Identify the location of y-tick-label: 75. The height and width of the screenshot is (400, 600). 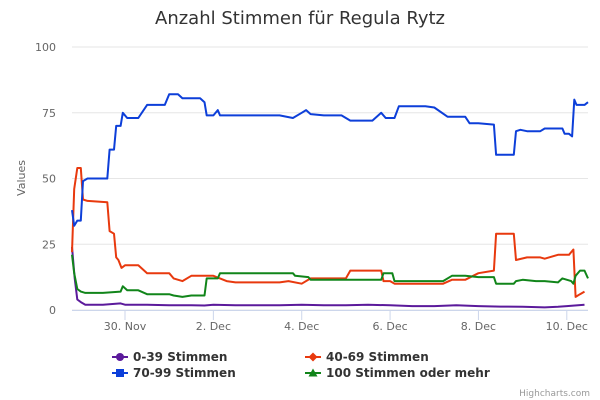
(49, 113).